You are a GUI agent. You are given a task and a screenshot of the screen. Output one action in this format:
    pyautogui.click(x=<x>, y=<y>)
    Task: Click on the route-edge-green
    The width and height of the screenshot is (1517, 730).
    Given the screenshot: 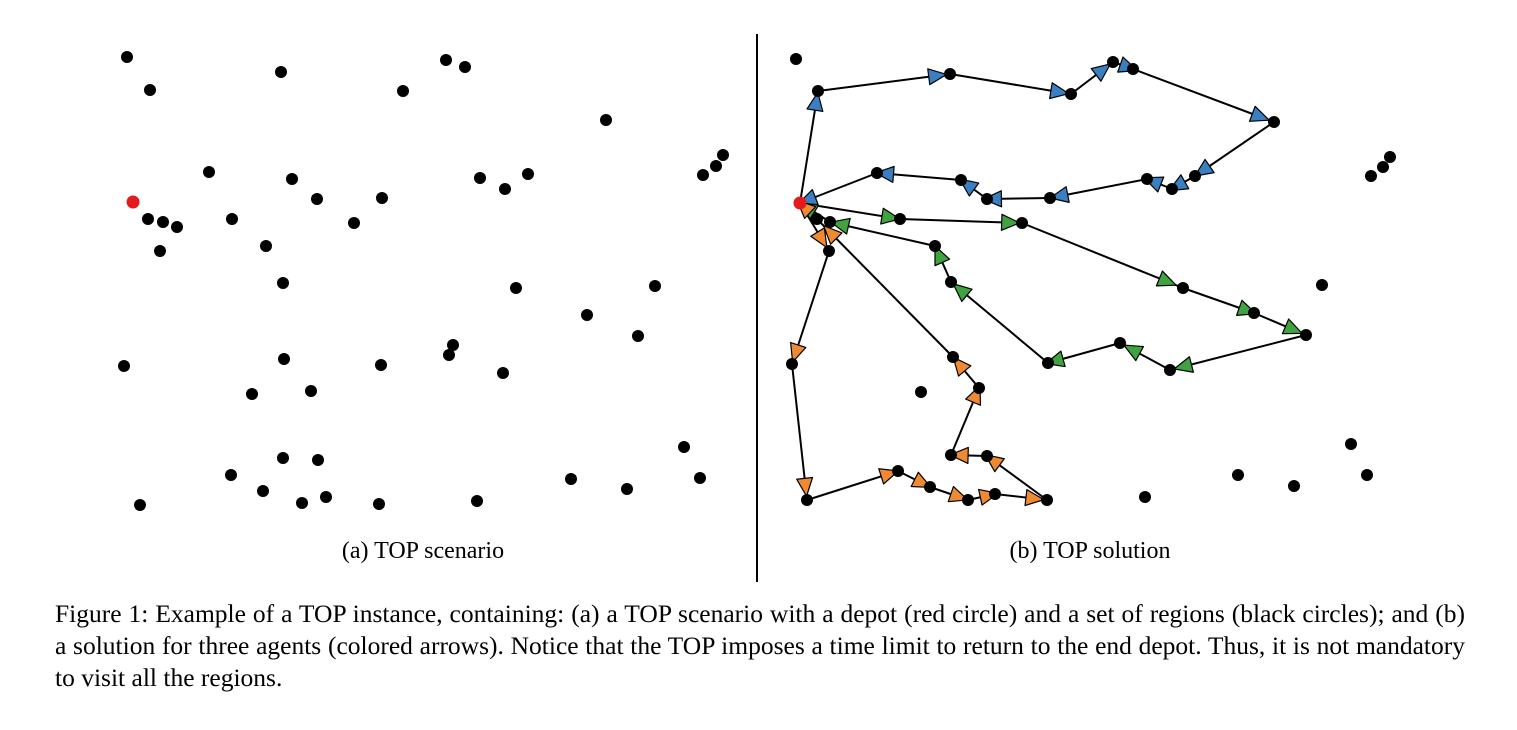 What is the action you would take?
    pyautogui.click(x=1238, y=352)
    